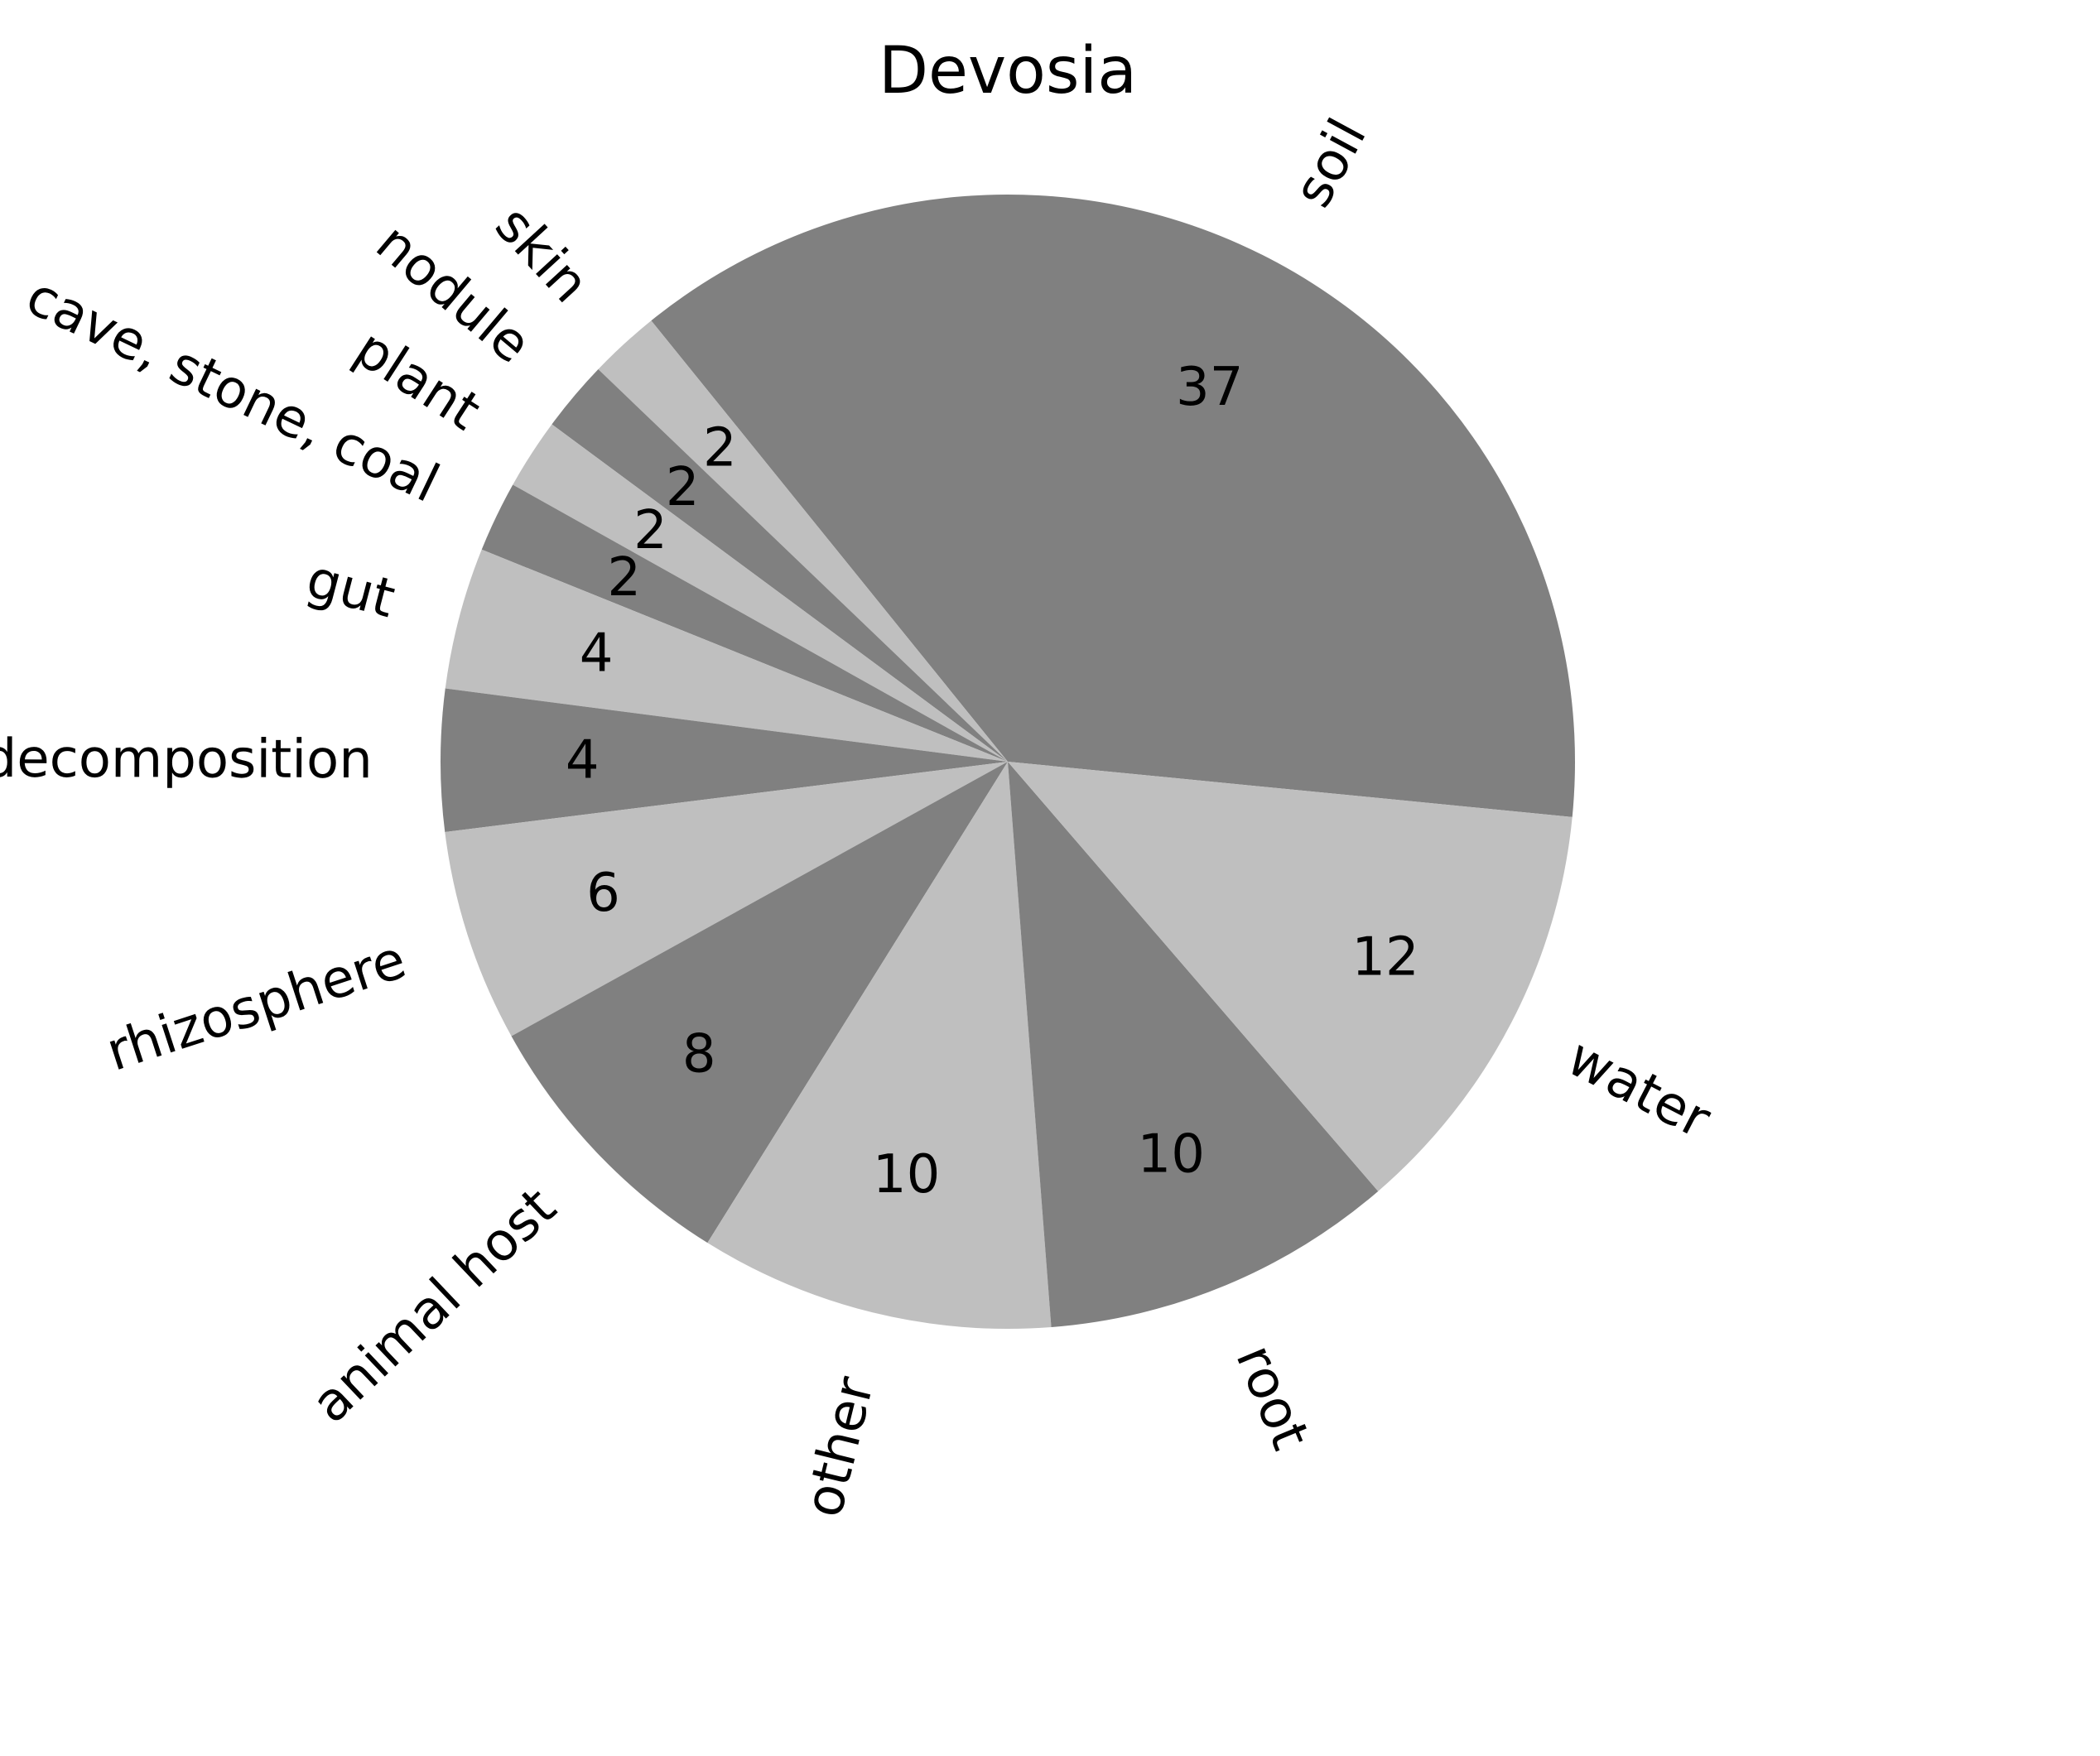 Image resolution: width=2100 pixels, height=1756 pixels. Describe the element at coordinates (699, 1054) in the screenshot. I see `value-label-animal-host: 8` at that location.